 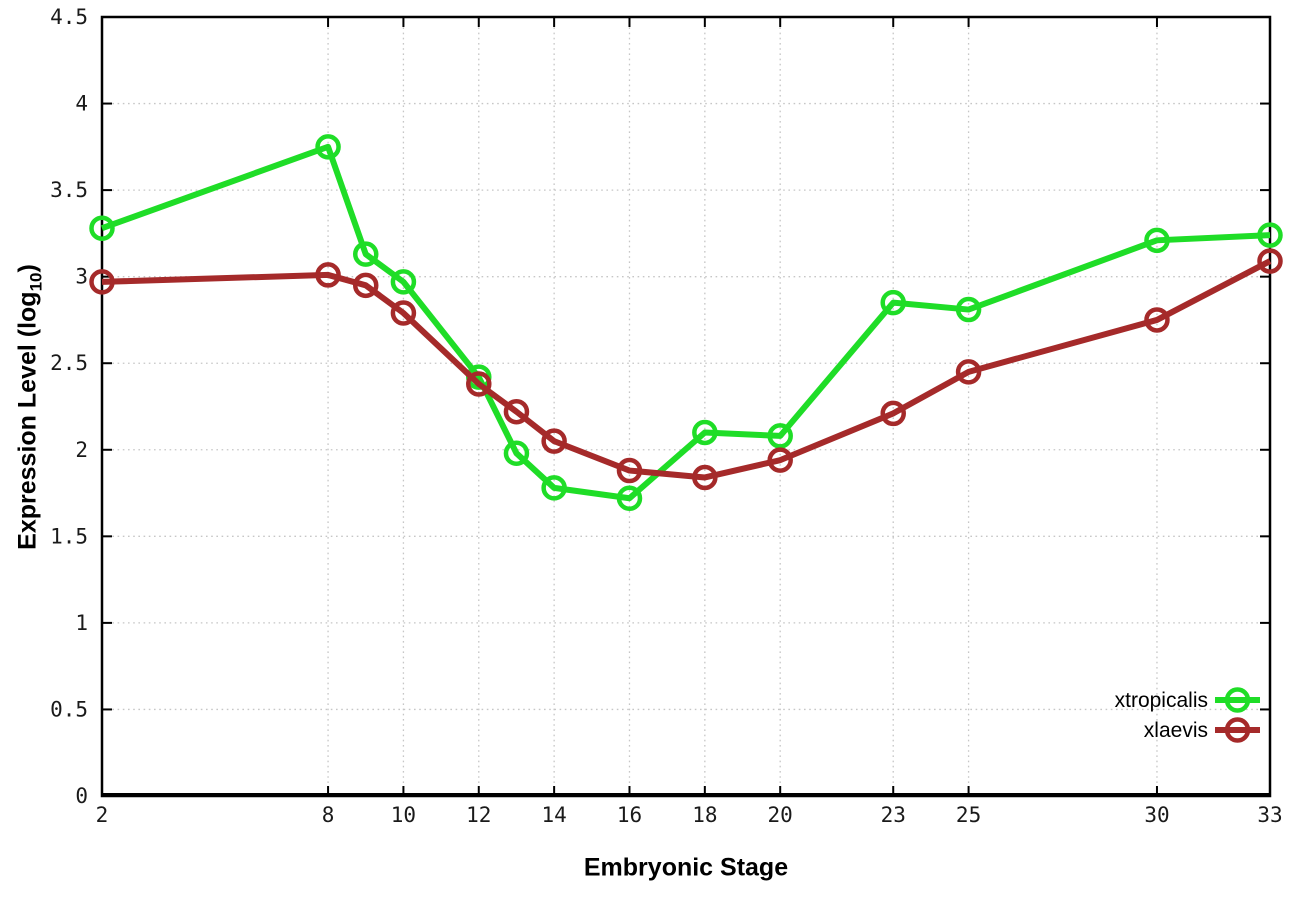 I want to click on y-tick-label: 3.5, so click(x=69, y=190).